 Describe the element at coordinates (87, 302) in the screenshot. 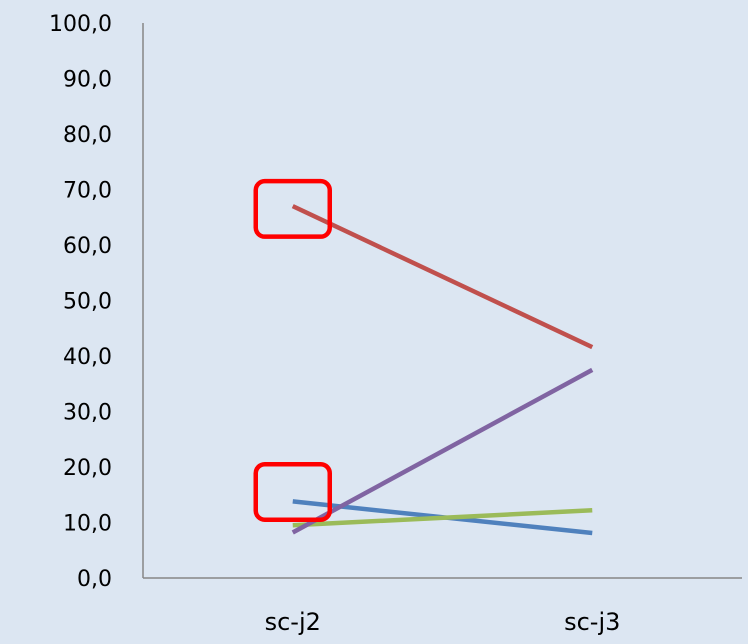

I see `y-tick-label: 50,0` at that location.